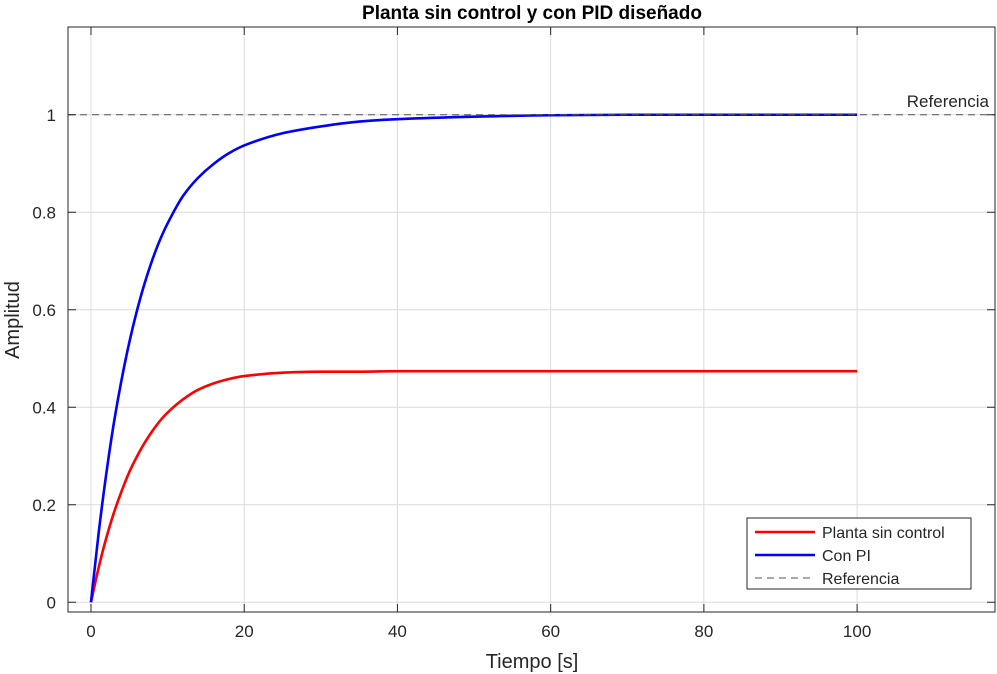 This screenshot has height=674, width=997. I want to click on annotations: Referencia, so click(948, 101).